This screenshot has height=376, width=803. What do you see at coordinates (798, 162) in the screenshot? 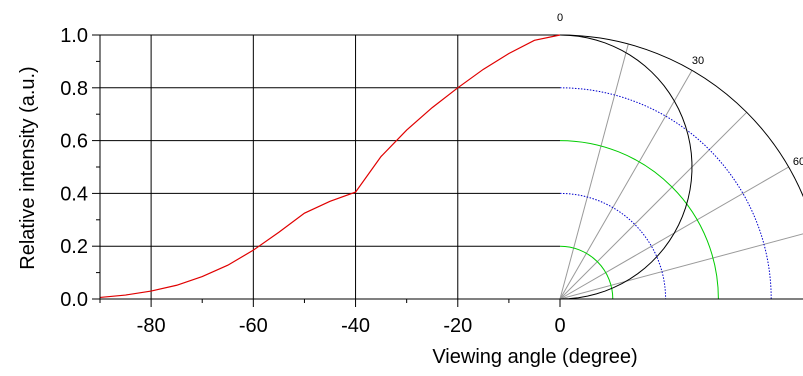
I see `polar-angle-label: 60` at bounding box center [798, 162].